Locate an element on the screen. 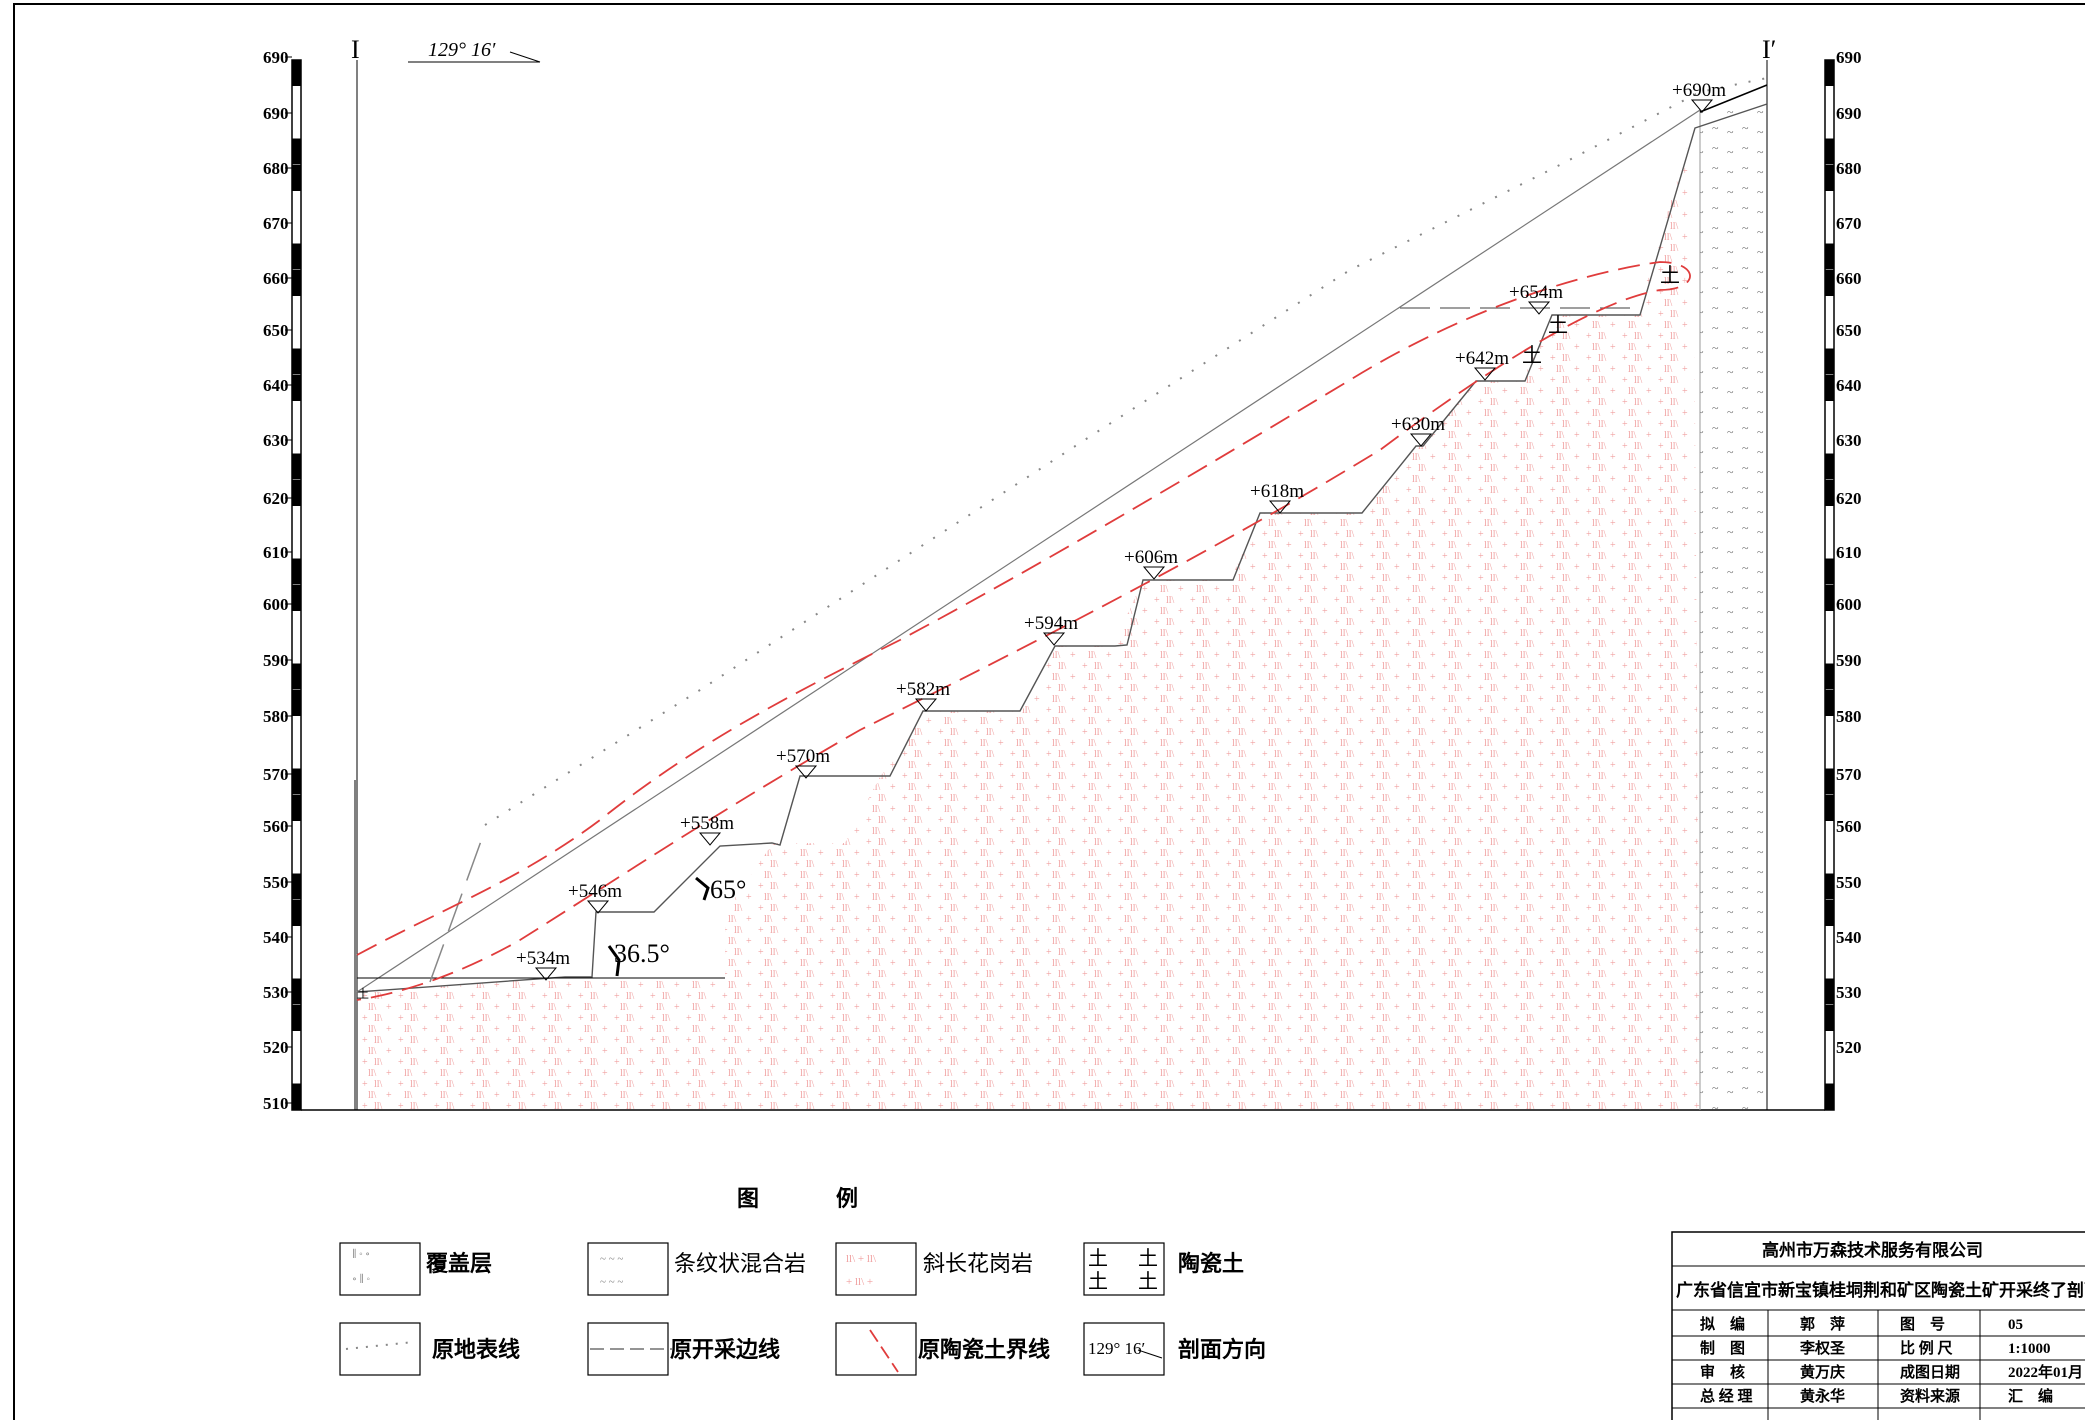 This screenshot has height=1420, width=2085. legend-label: 原开采边线 is located at coordinates (725, 1349).